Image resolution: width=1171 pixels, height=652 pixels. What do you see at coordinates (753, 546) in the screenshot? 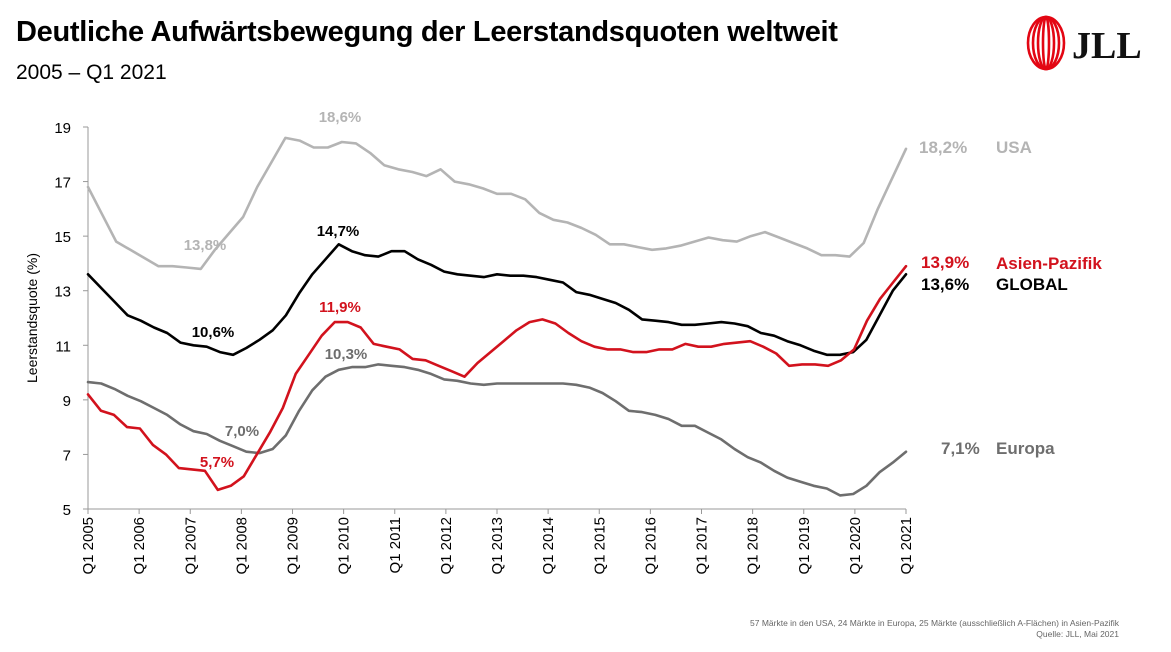
I see `x-tick-label: Q1 2018` at bounding box center [753, 546].